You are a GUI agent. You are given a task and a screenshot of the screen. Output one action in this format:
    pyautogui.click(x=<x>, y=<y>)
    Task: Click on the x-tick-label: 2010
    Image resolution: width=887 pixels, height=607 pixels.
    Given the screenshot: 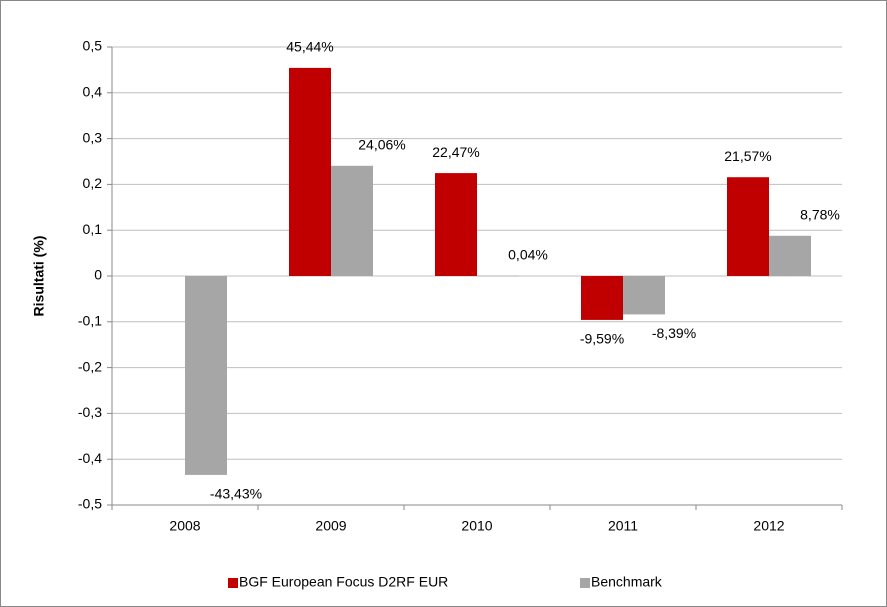 What is the action you would take?
    pyautogui.click(x=476, y=526)
    